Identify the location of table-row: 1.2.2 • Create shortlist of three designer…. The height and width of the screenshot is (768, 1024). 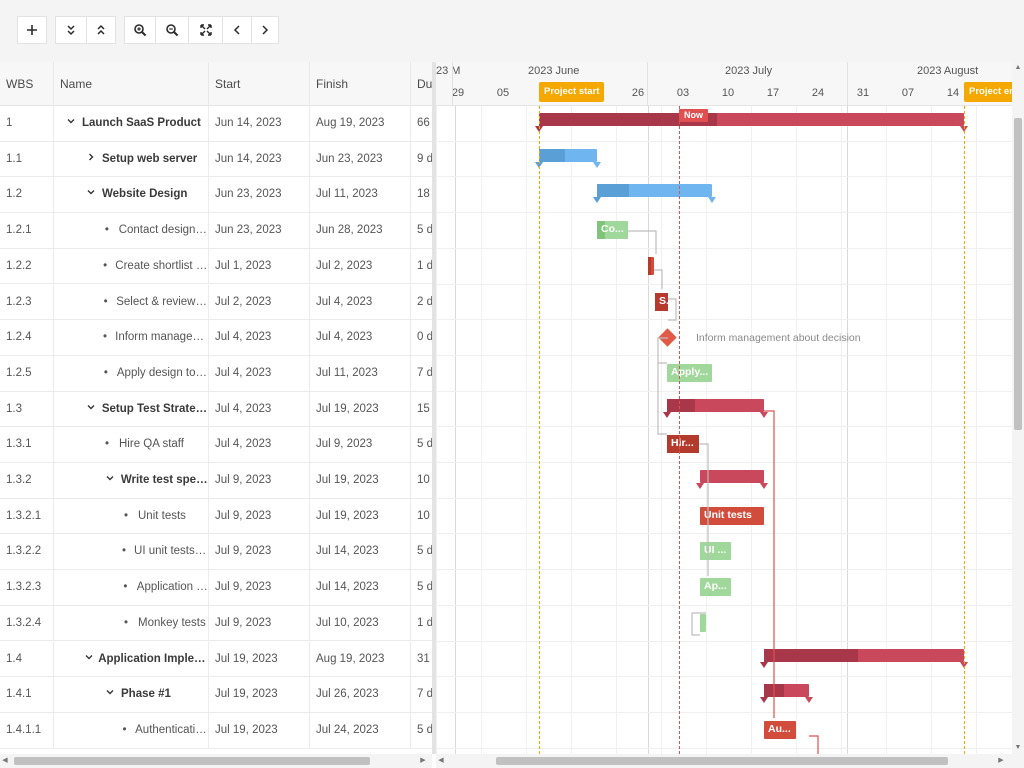
(216, 266).